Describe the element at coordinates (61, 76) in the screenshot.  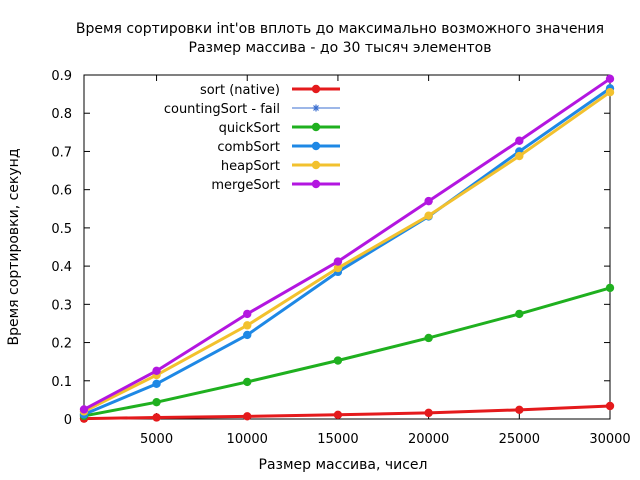
I see `y-tick-label: 0.9` at that location.